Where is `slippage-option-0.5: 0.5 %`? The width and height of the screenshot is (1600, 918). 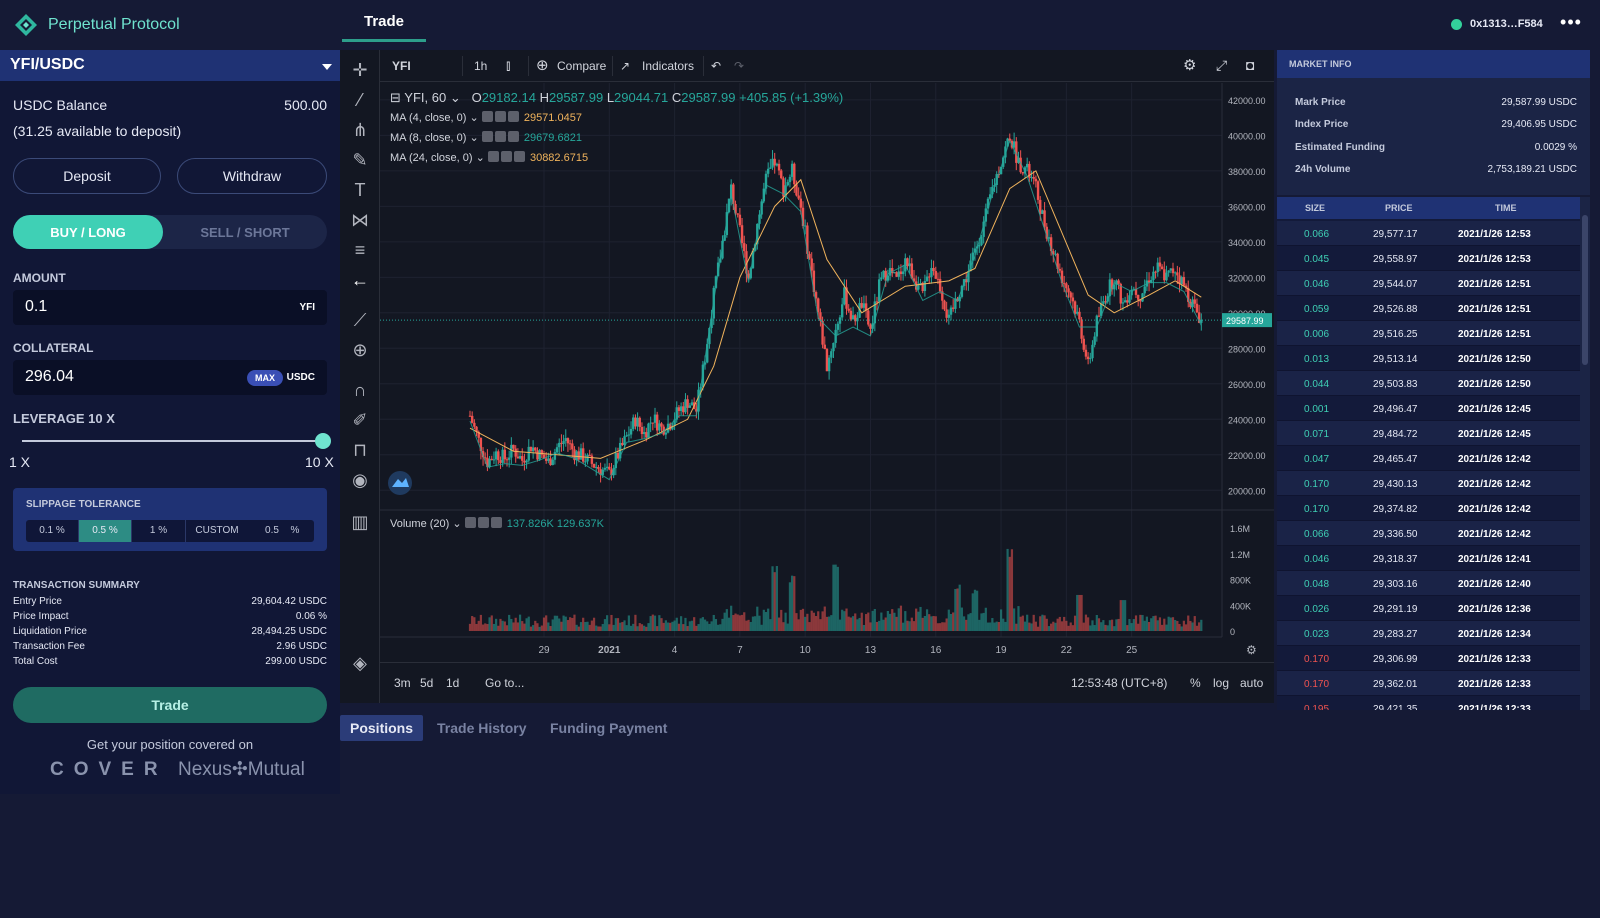
slippage-option-0.5: 0.5 % is located at coordinates (105, 531).